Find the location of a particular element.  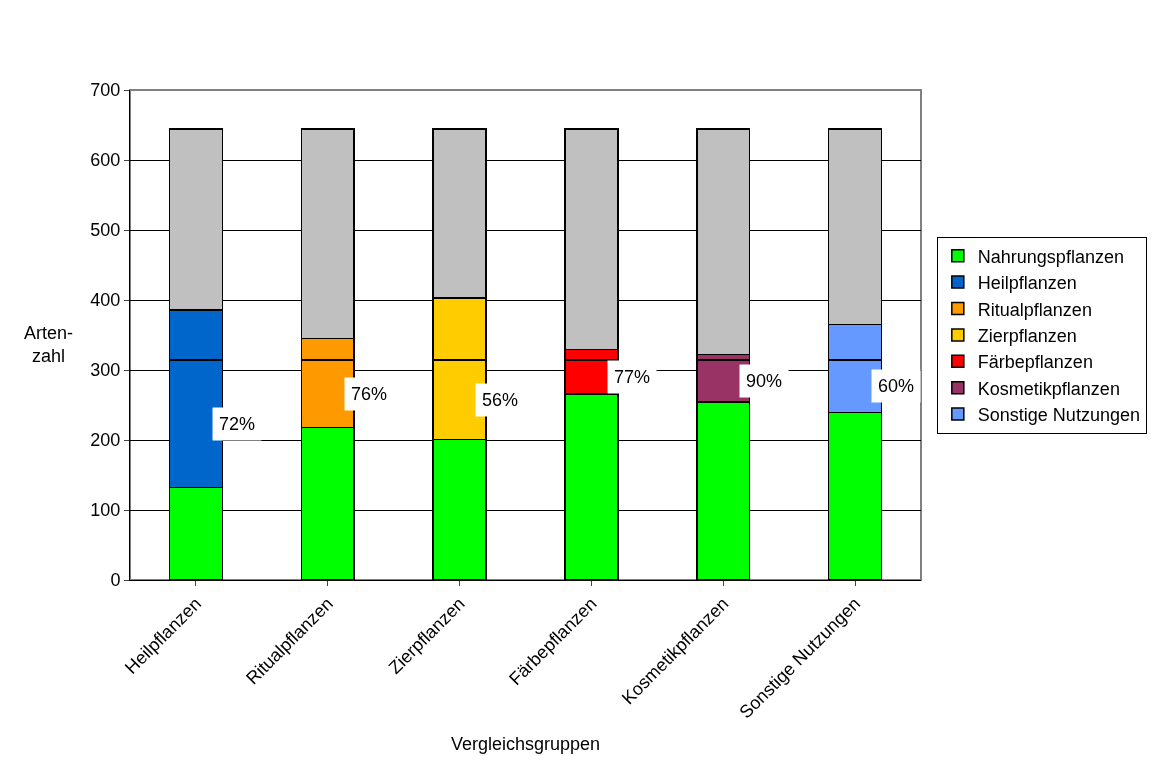

y-tick-label: 200 is located at coordinates (105, 440).